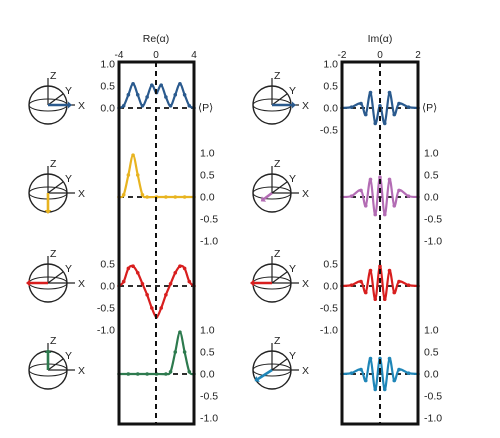  Describe the element at coordinates (380, 39) in the screenshot. I see `right-panel-title: Im(α)` at that location.